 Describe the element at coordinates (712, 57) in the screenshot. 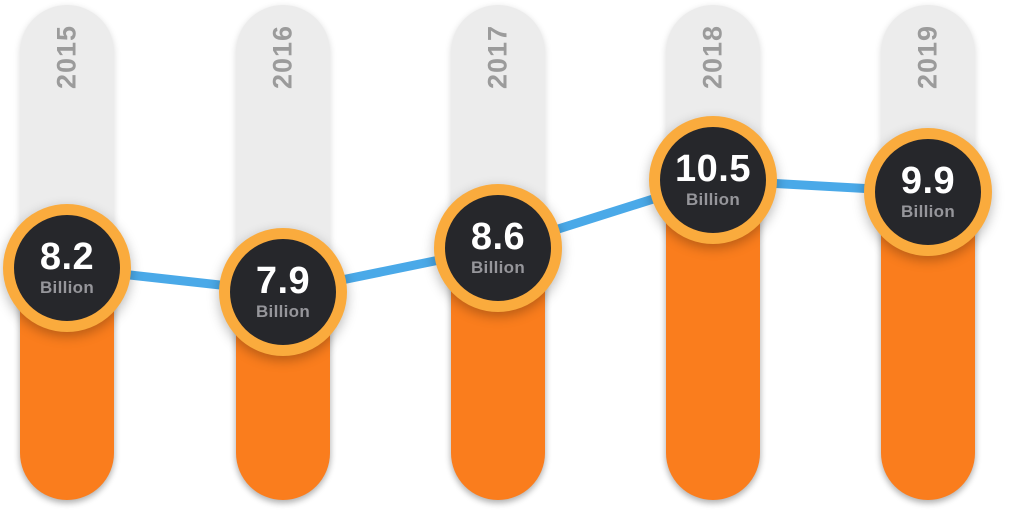

I see `year-label: 2018` at that location.